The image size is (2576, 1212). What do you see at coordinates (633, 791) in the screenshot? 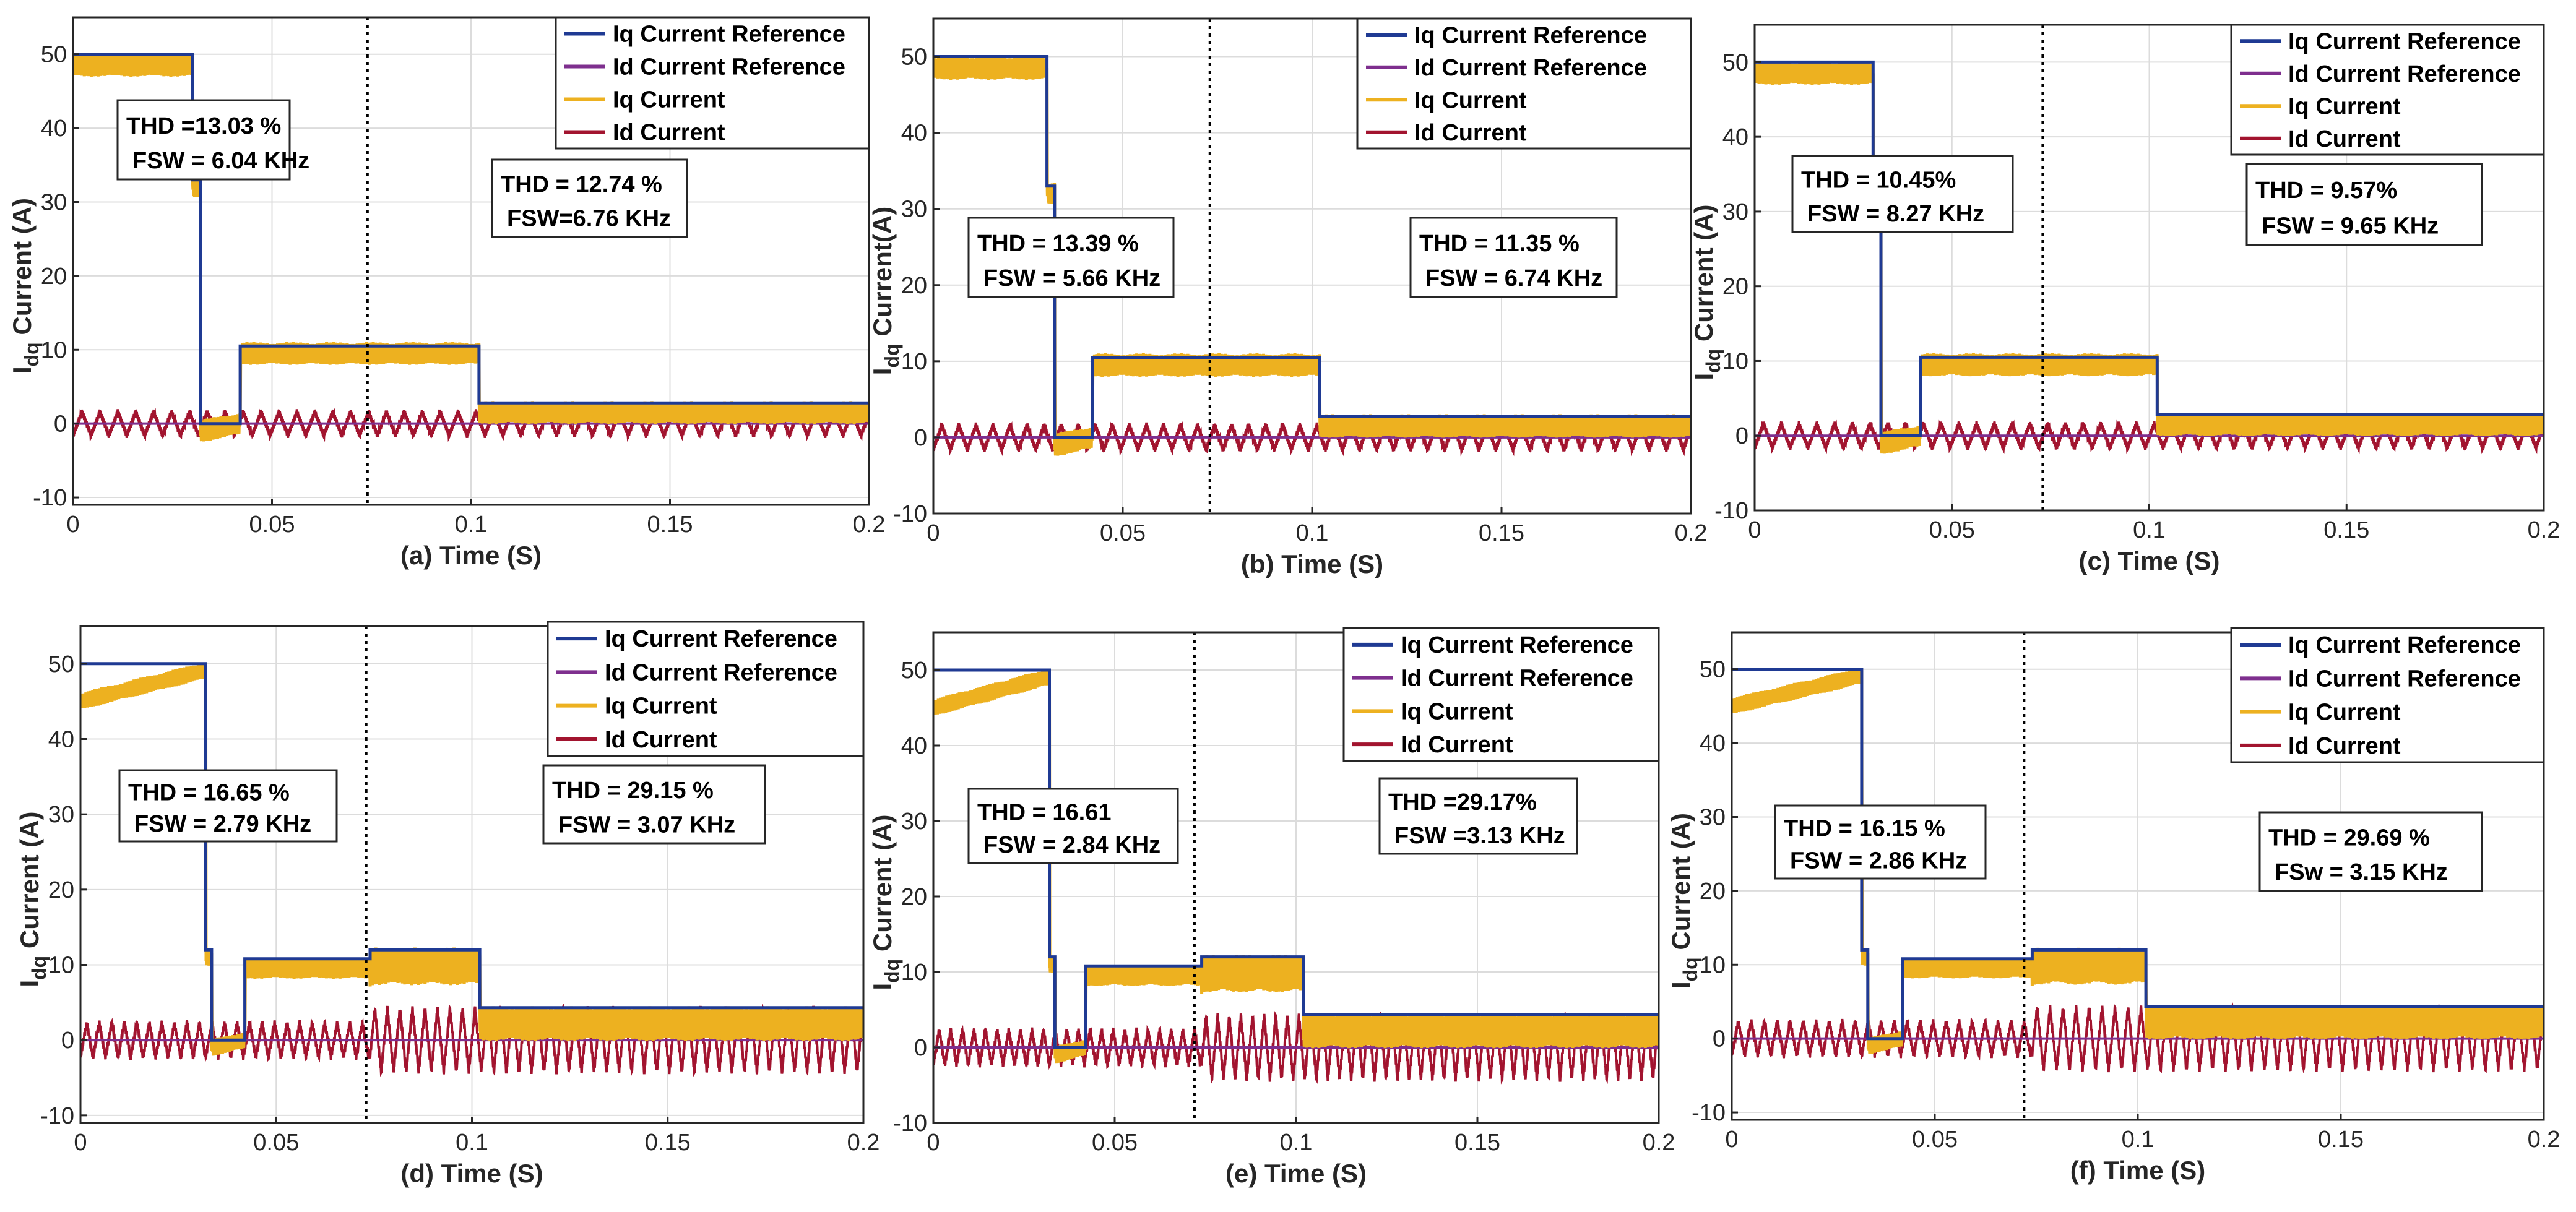
I see `annotation-thd: THD = 29.15 %` at bounding box center [633, 791].